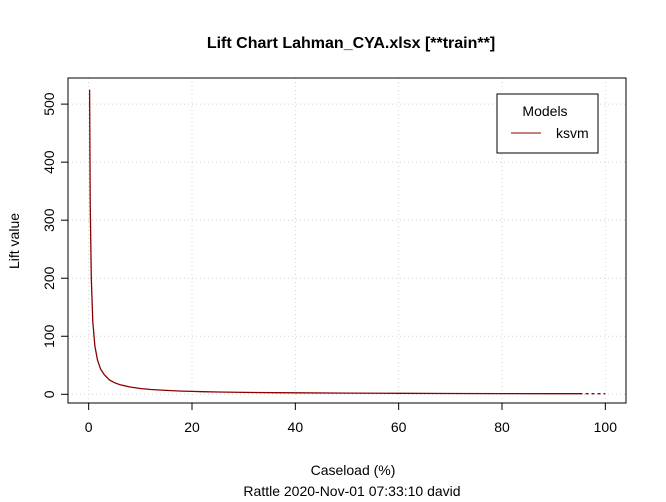  Describe the element at coordinates (192, 427) in the screenshot. I see `x-tick-label: 20` at that location.